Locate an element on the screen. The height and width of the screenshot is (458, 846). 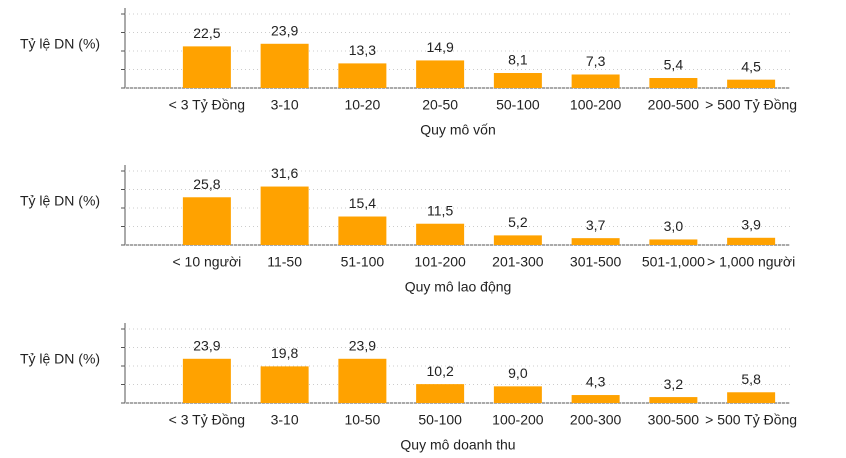
value-label: 25,8 is located at coordinates (206, 184).